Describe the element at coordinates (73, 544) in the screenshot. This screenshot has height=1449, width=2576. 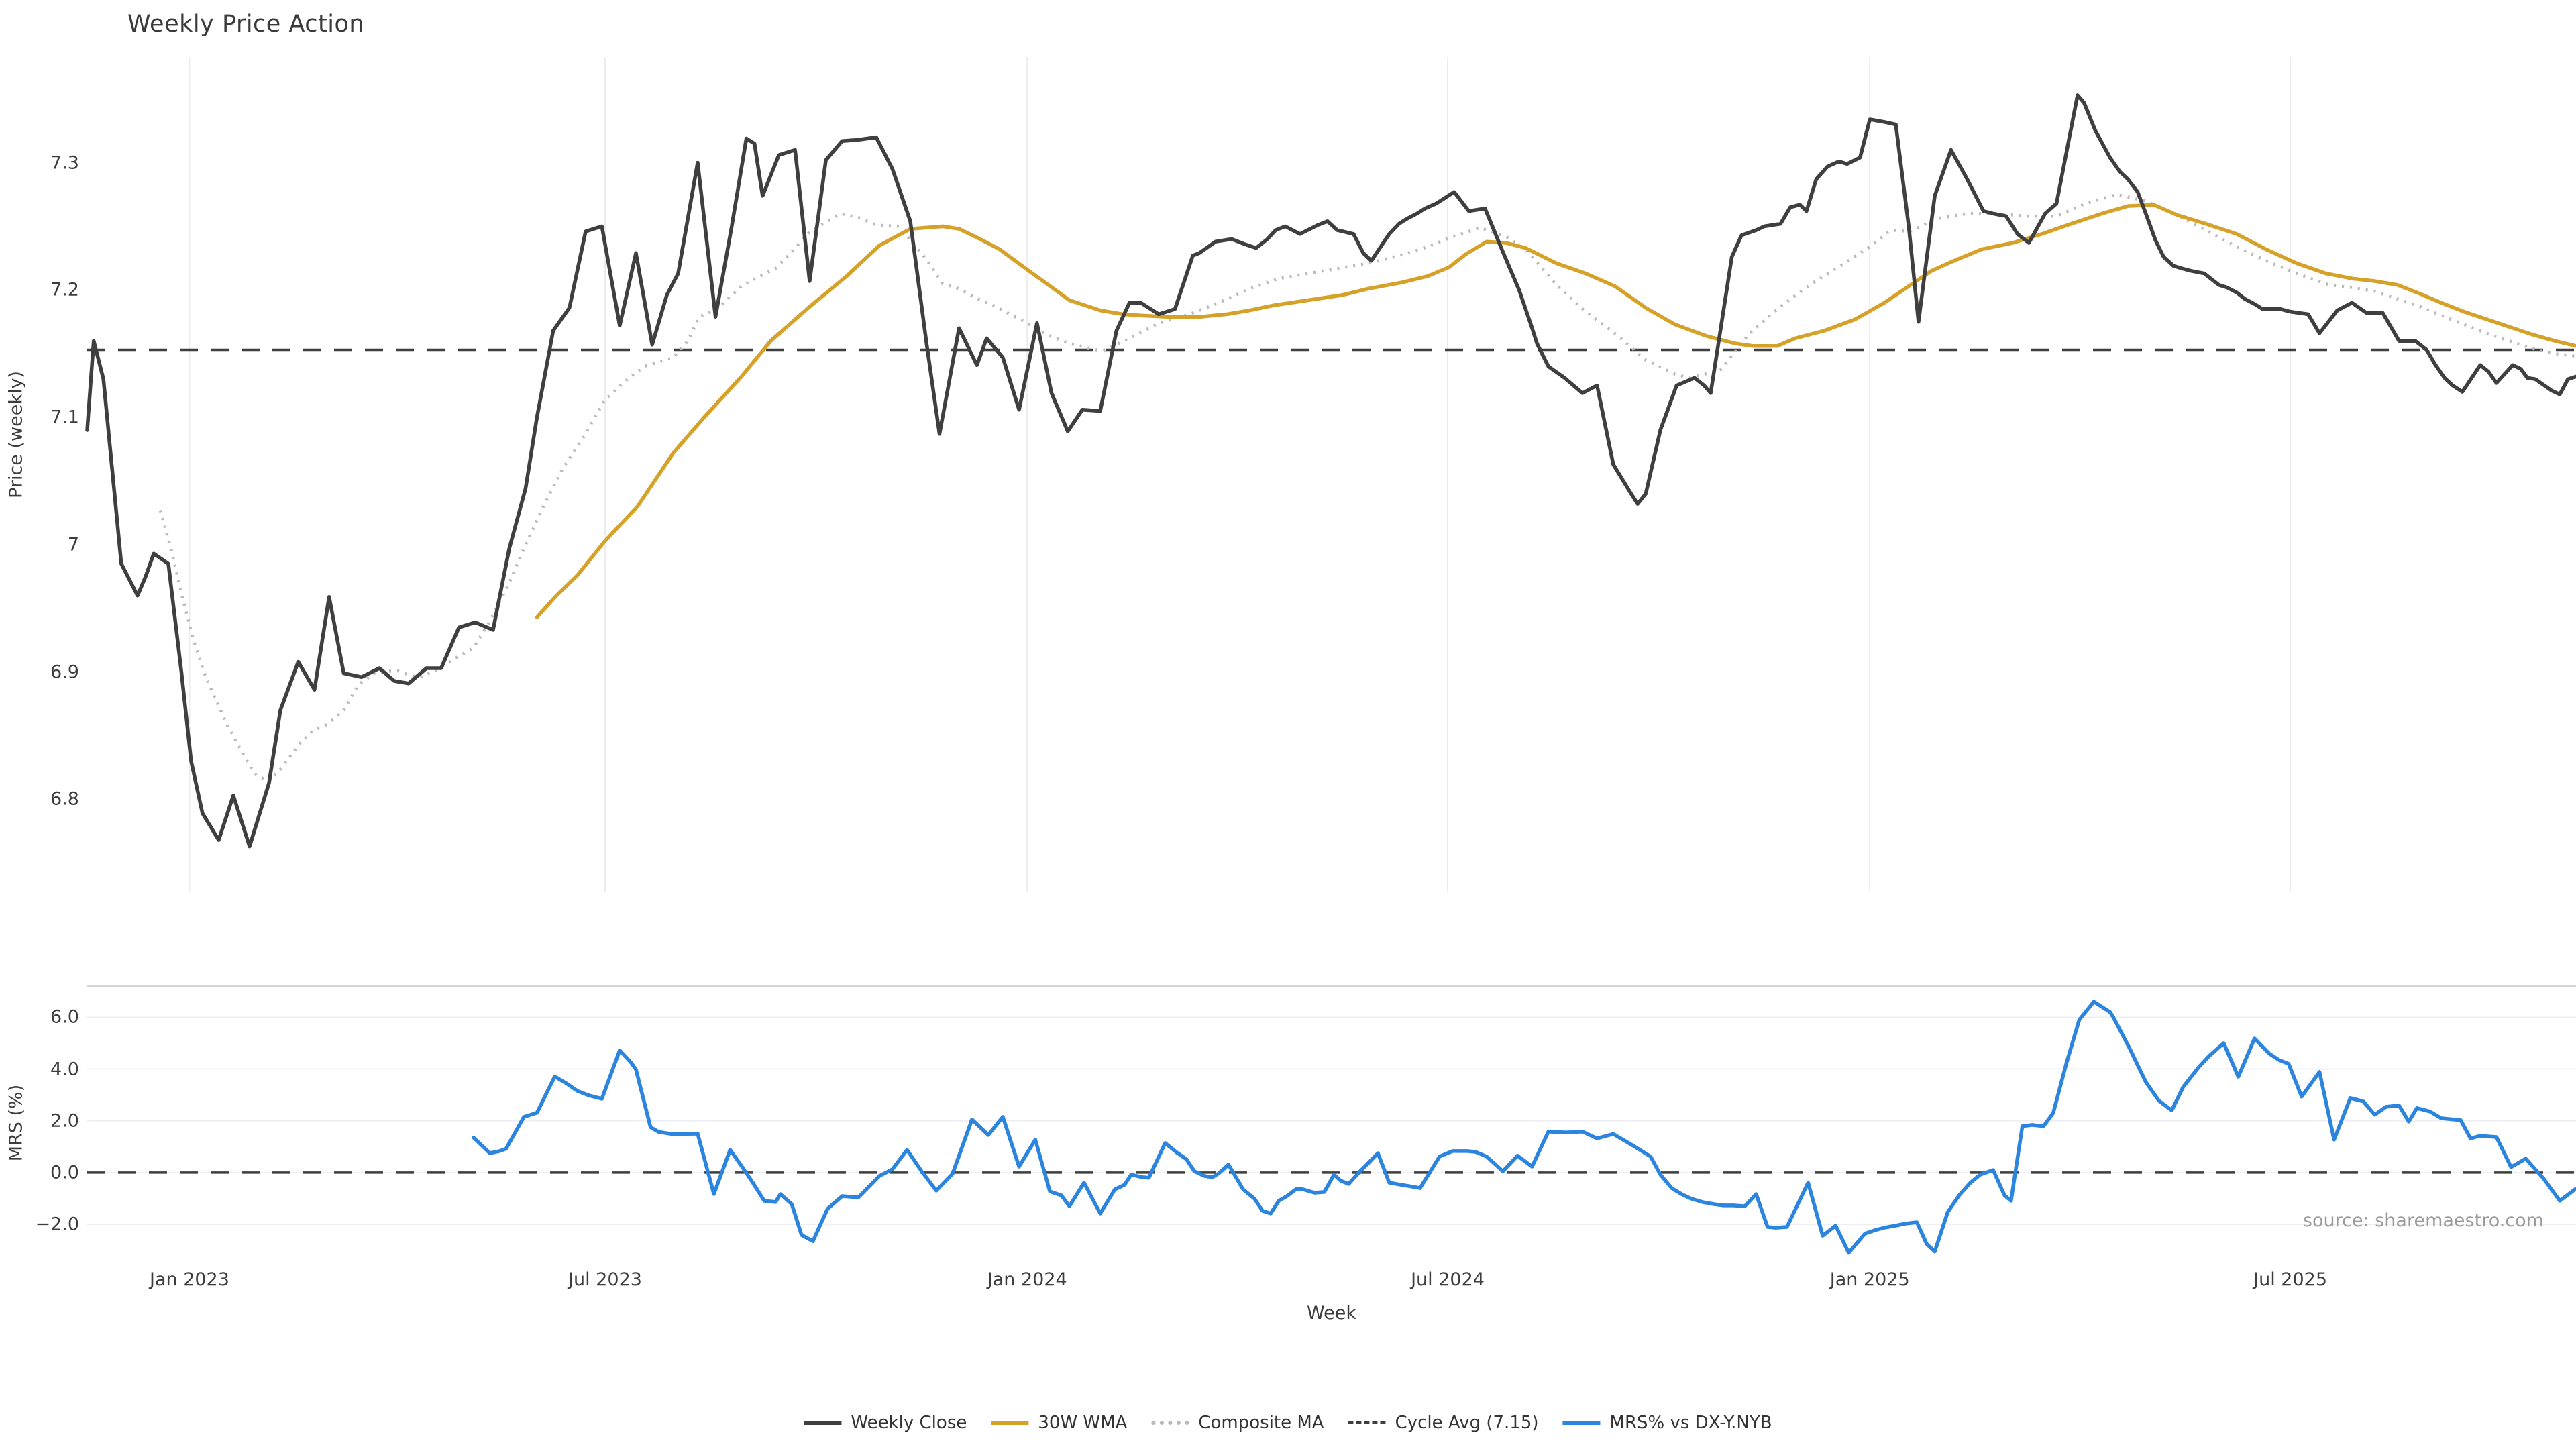
I see `price-tick-label: 7` at that location.